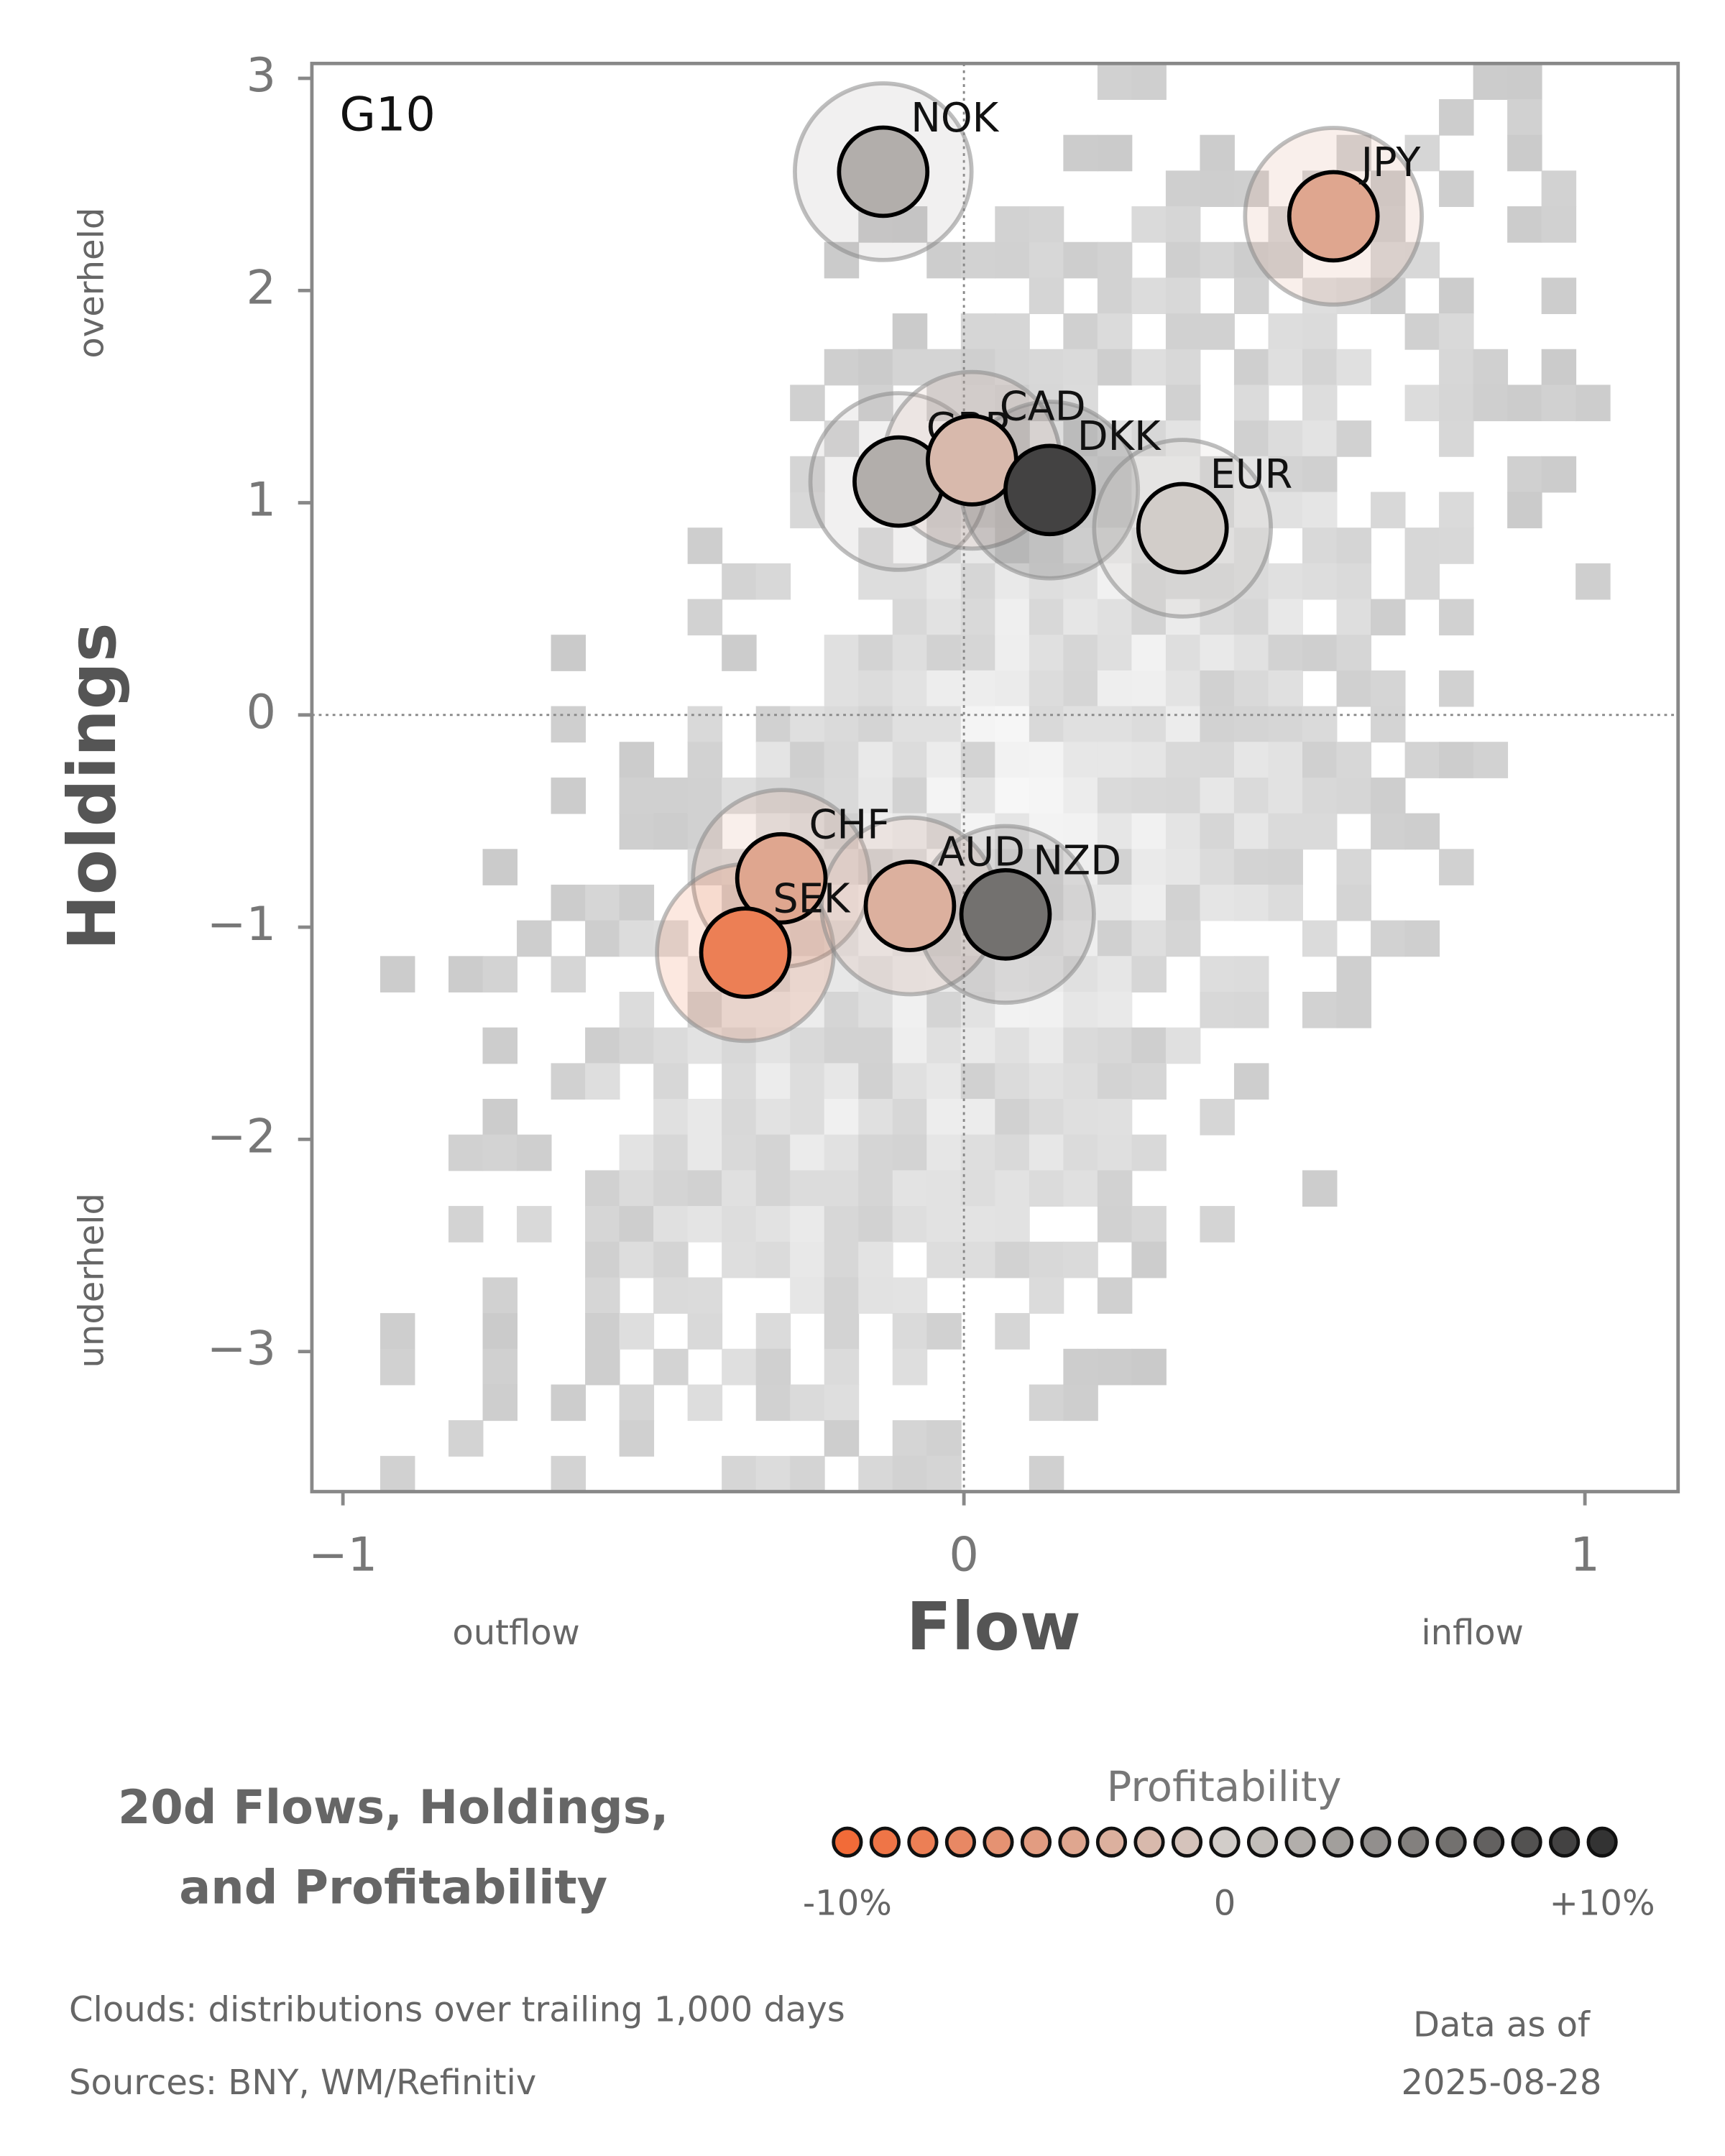 The width and height of the screenshot is (1725, 2156). What do you see at coordinates (847, 1904) in the screenshot?
I see `colorbar-tick-label: -10%` at bounding box center [847, 1904].